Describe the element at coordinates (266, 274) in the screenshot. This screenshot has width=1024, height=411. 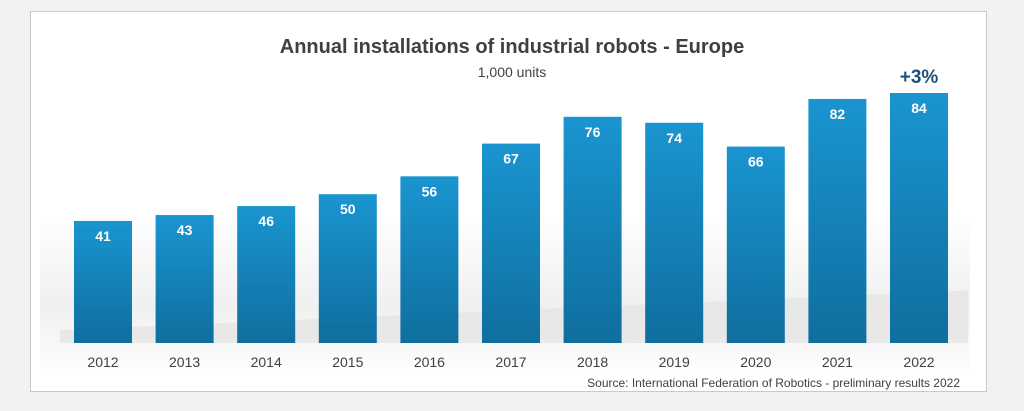
I see `bar-2014` at that location.